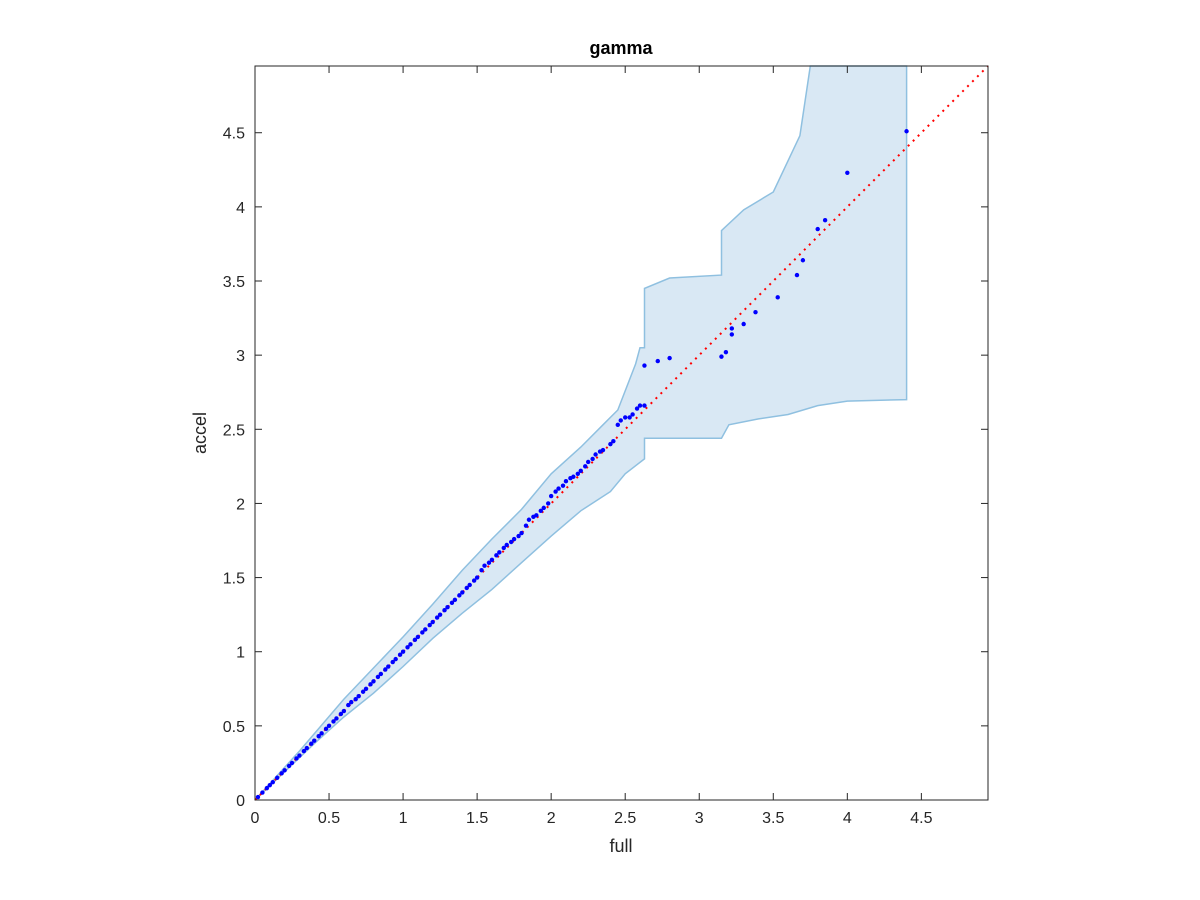  Describe the element at coordinates (921, 818) in the screenshot. I see `x-tick-label: 4.5` at that location.